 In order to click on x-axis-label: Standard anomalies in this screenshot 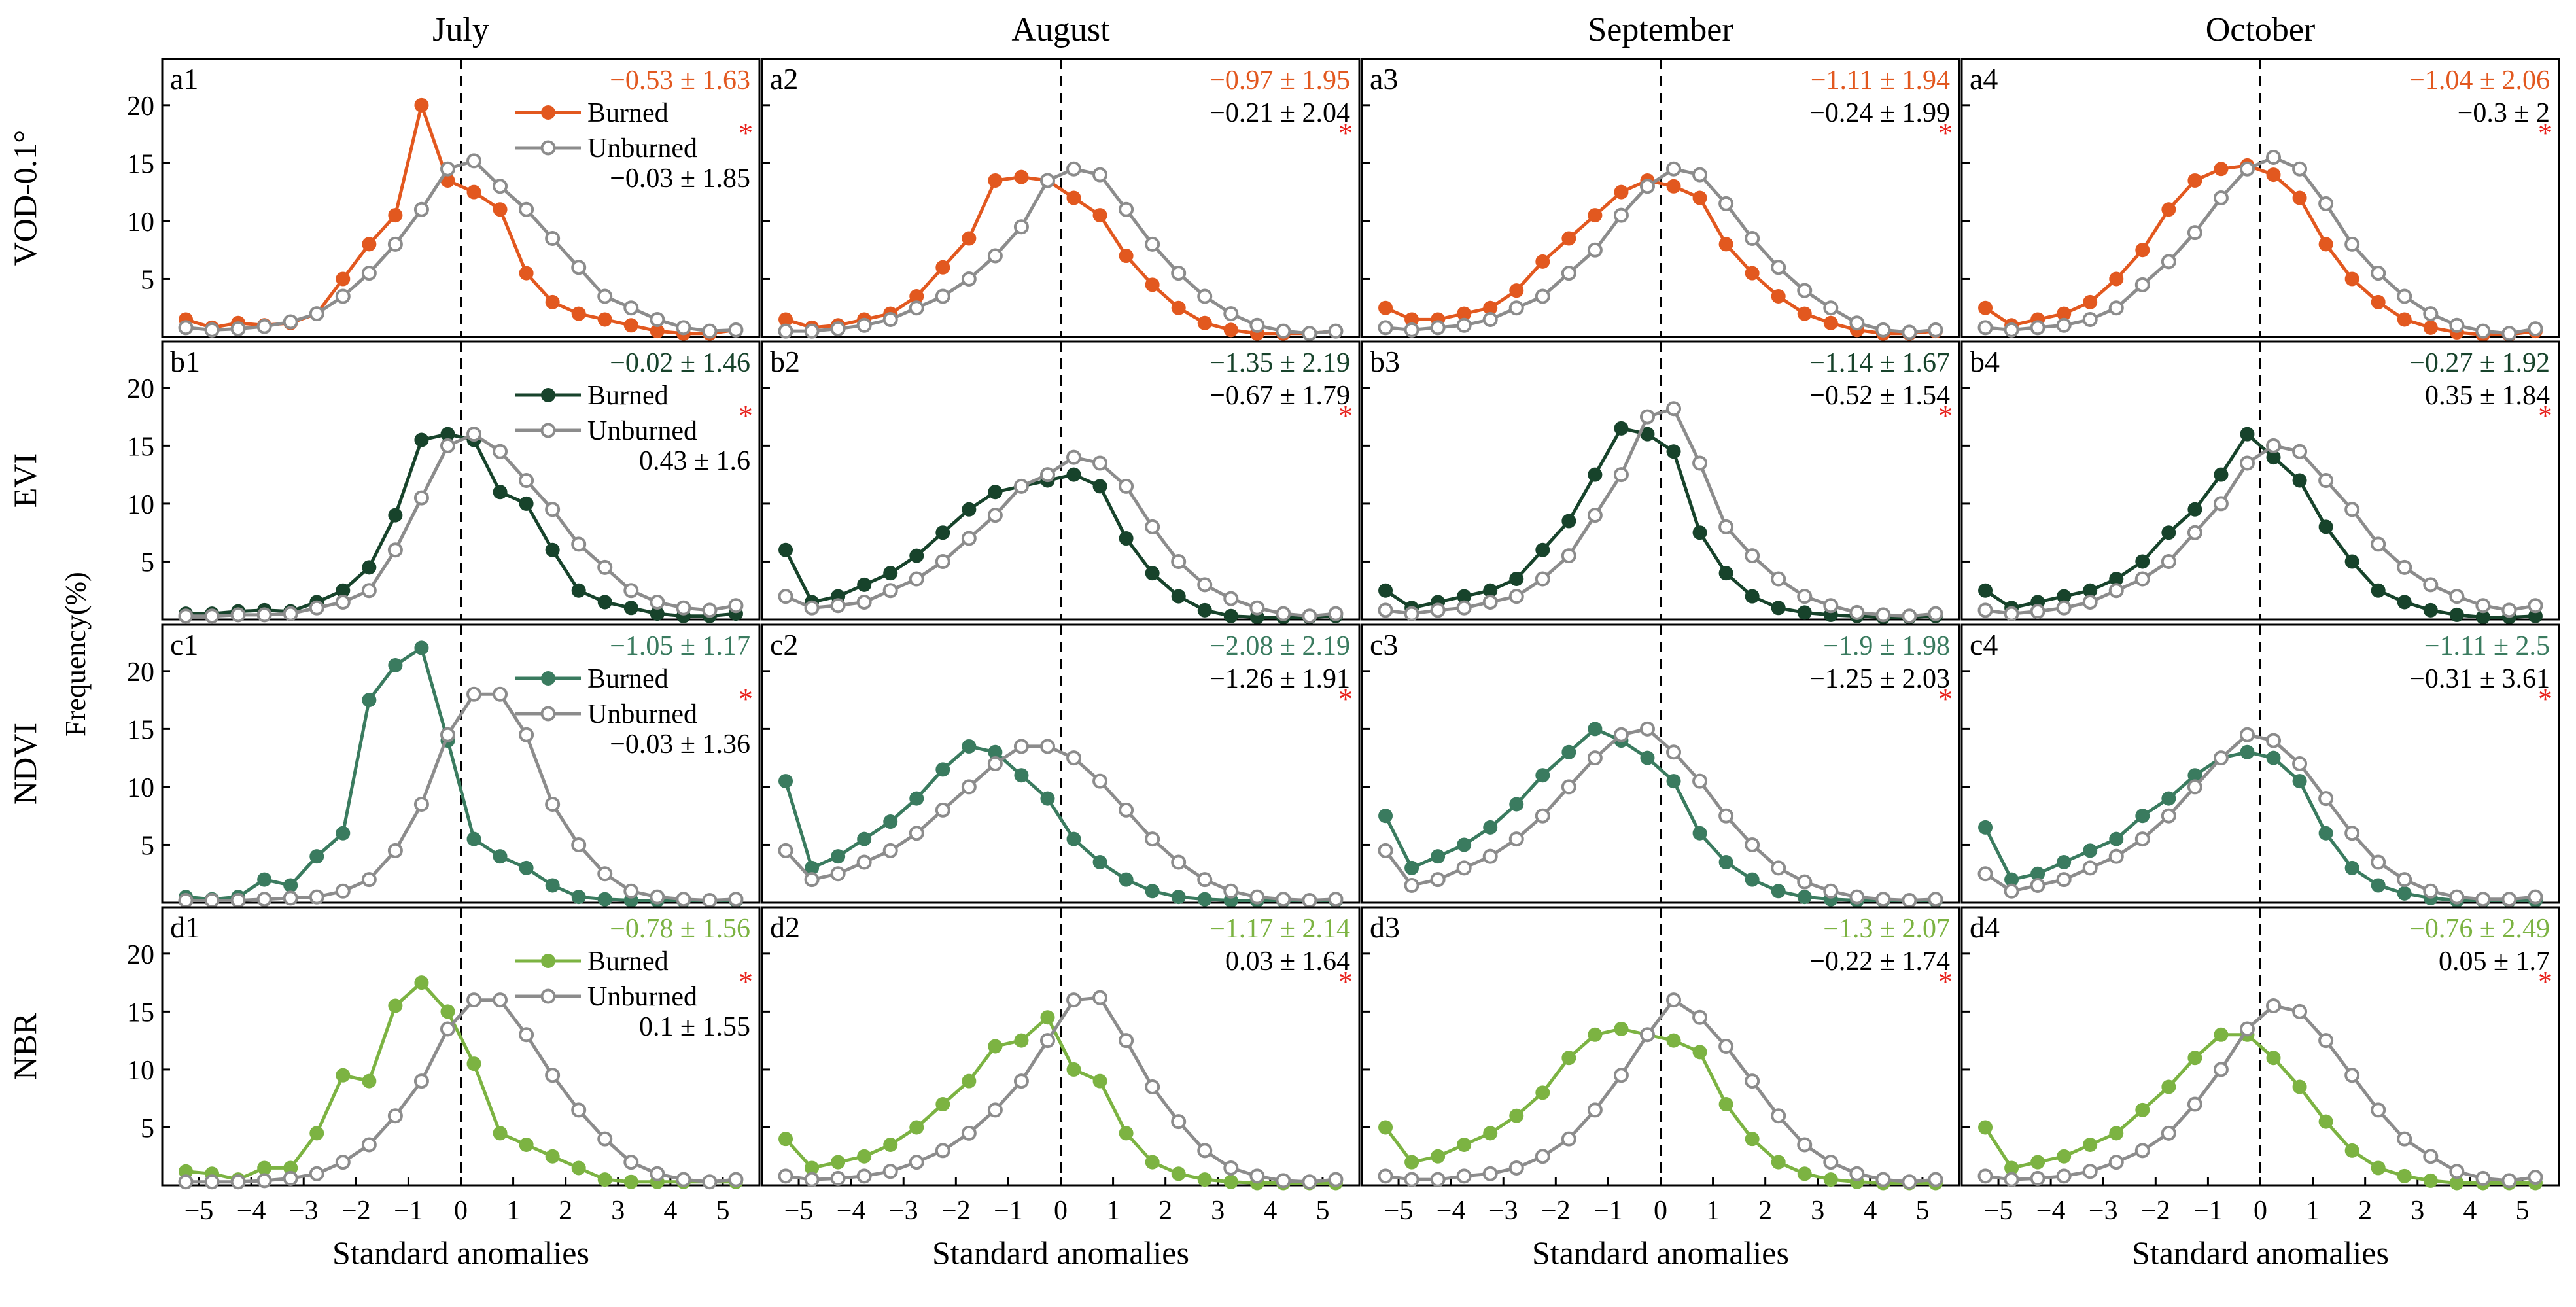, I will do `click(460, 1252)`.